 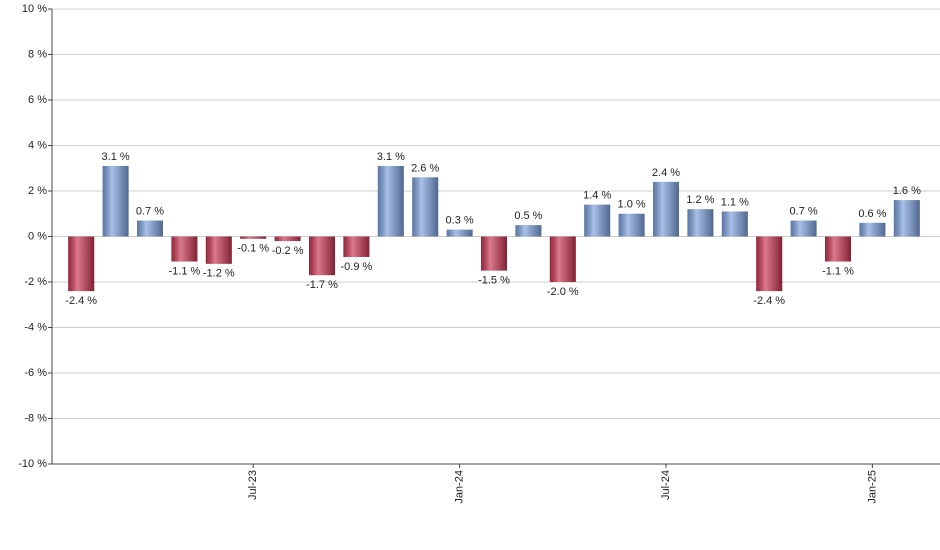 I want to click on value-label: 1.1 %, so click(x=735, y=202).